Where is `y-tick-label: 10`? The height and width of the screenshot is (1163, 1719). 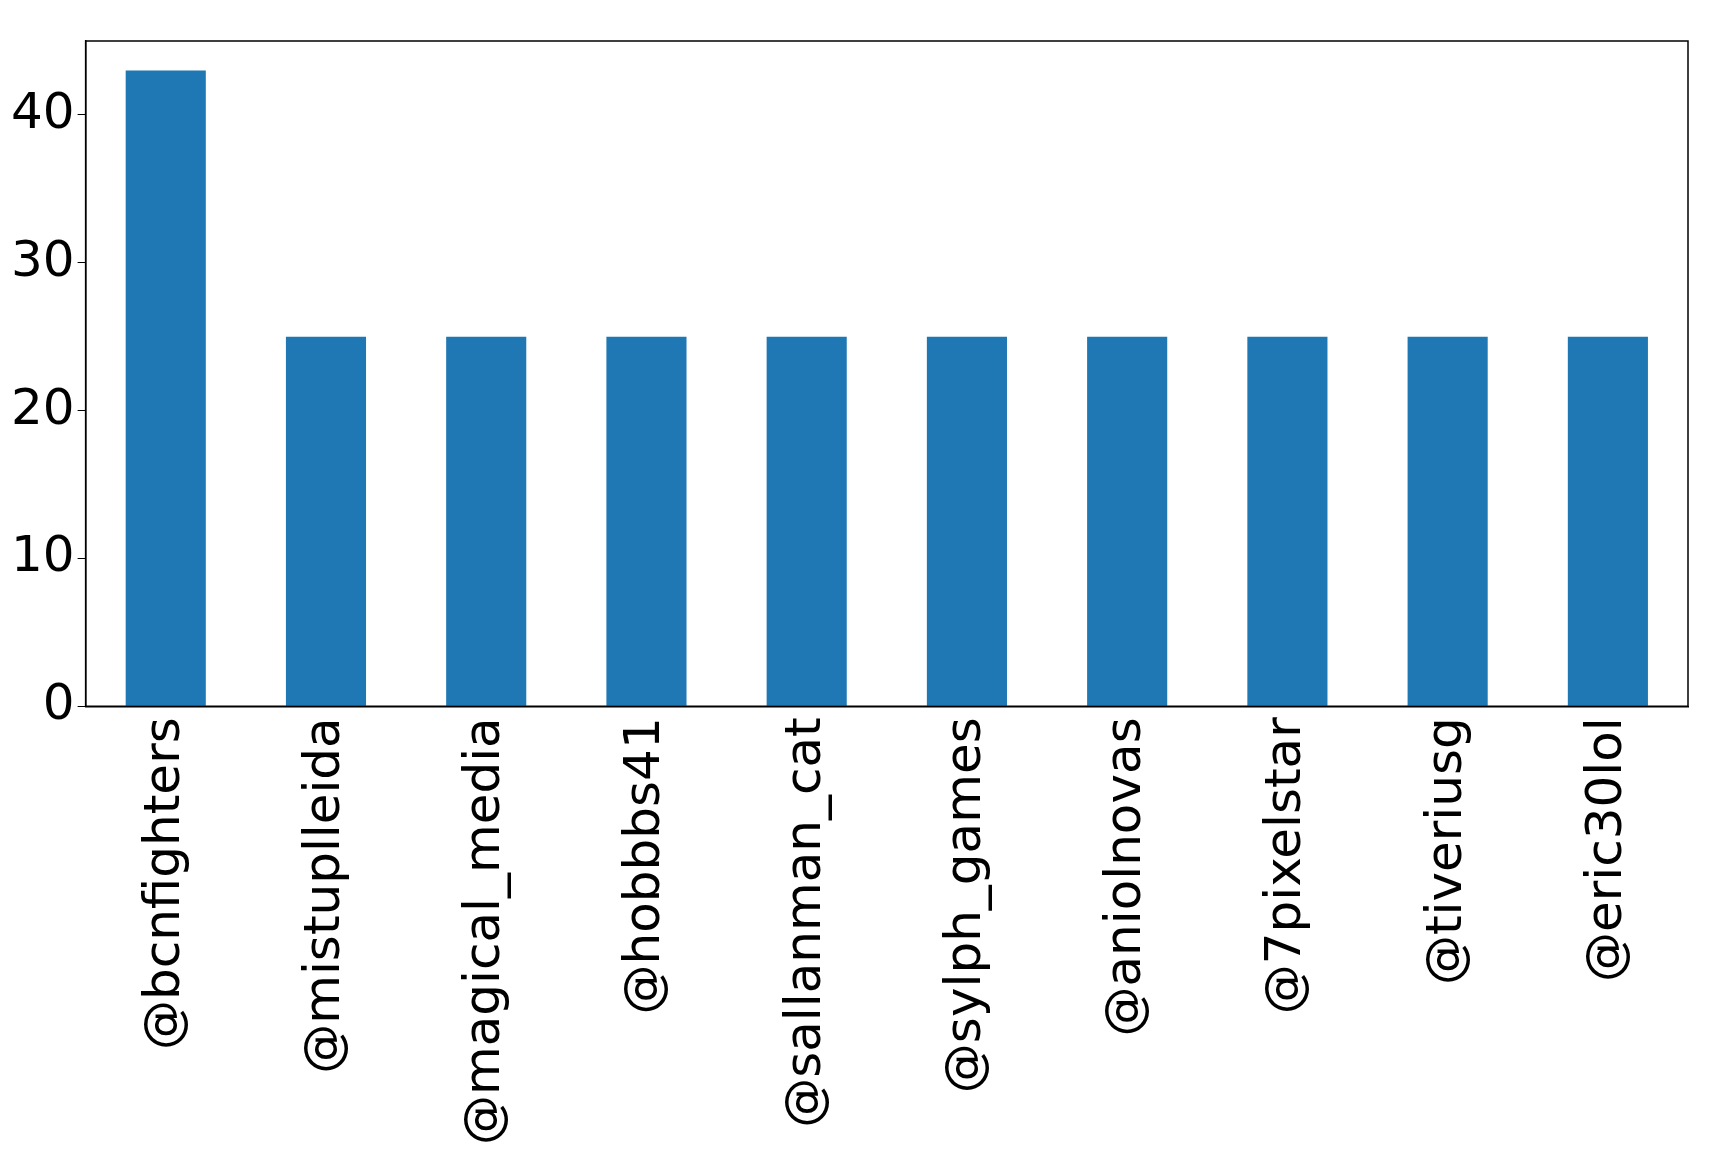
y-tick-label: 10 is located at coordinates (43, 554).